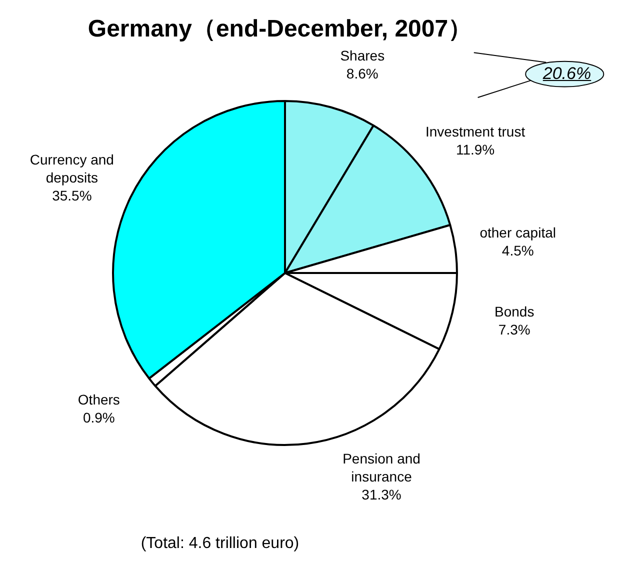  I want to click on text: 20.6%, so click(567, 74).